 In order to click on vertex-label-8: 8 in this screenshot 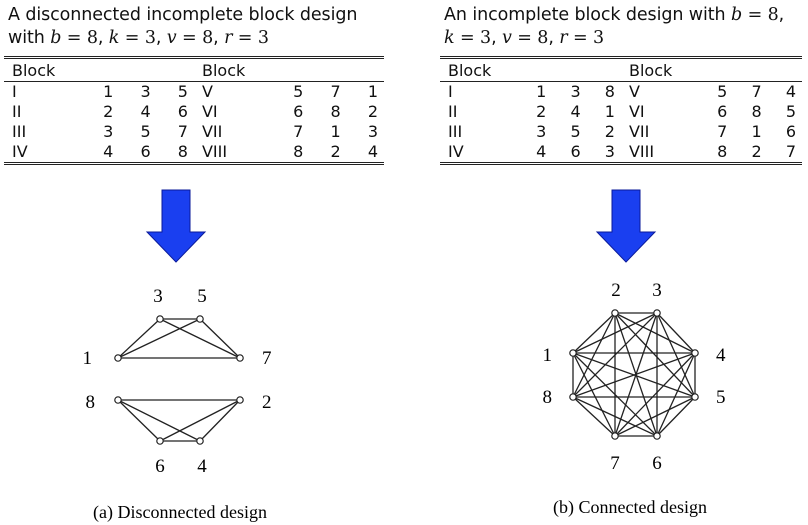, I will do `click(91, 402)`.